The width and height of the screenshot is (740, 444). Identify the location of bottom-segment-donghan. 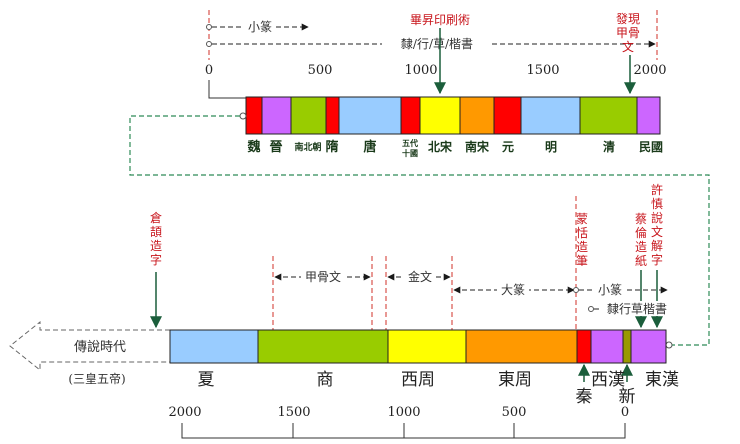
(648, 346).